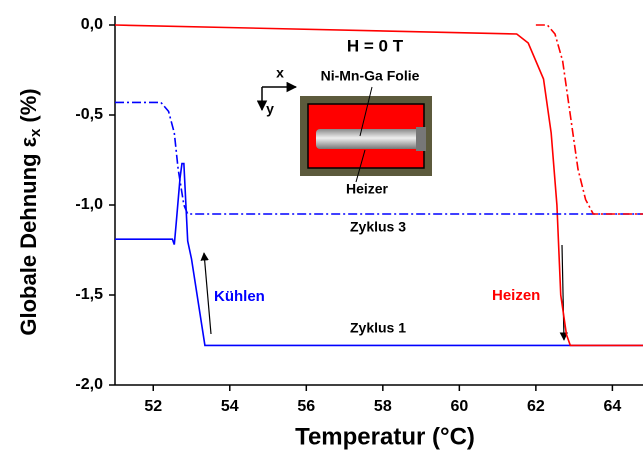 This screenshot has width=644, height=460. What do you see at coordinates (270, 109) in the screenshot?
I see `annotation: y` at bounding box center [270, 109].